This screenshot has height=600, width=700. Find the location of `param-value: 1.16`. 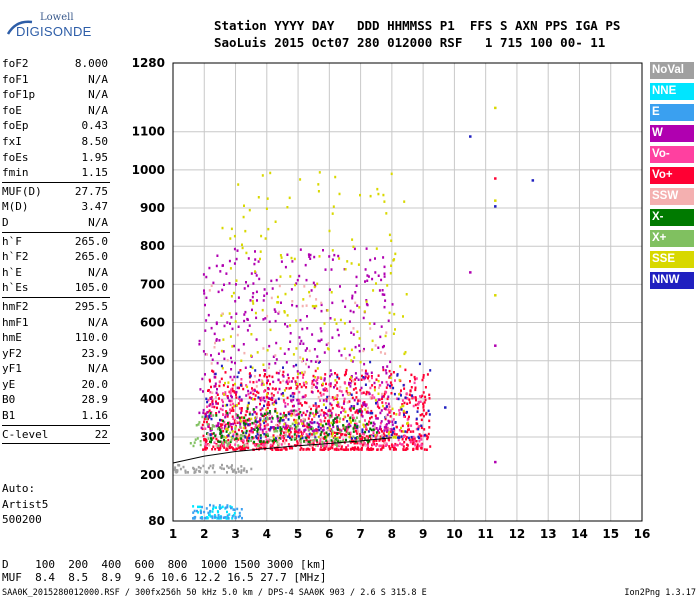

param-value: 1.16 is located at coordinates (95, 416).